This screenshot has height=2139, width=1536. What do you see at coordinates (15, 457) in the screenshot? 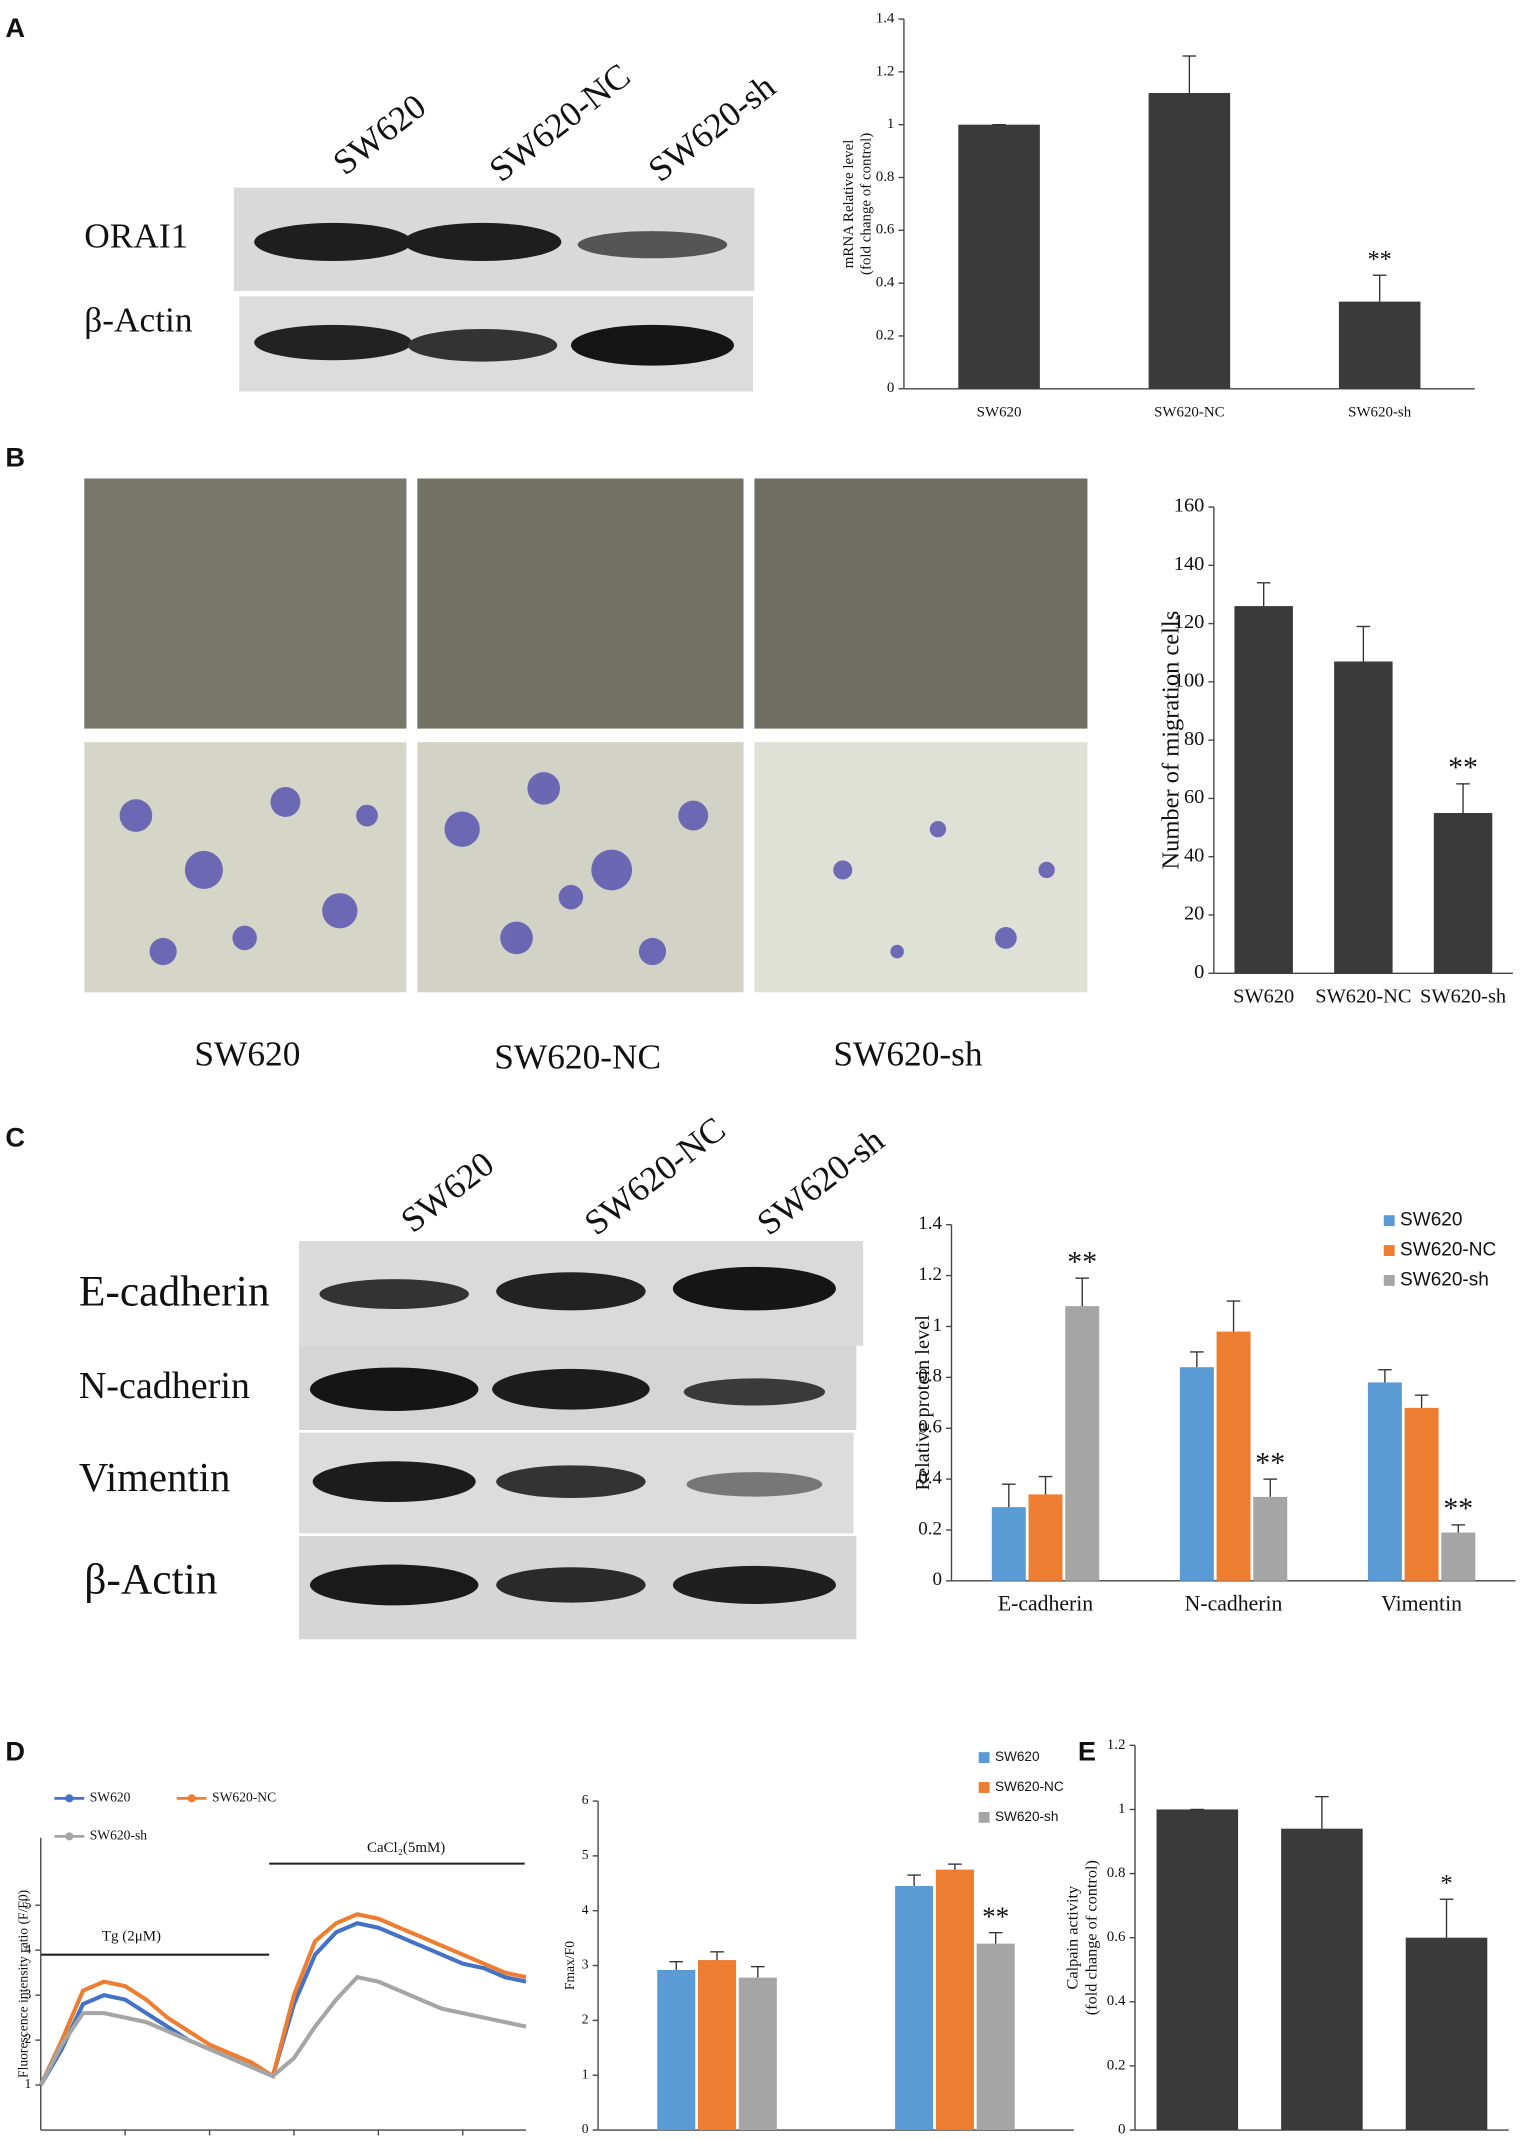
I see `panel-letter: B` at bounding box center [15, 457].